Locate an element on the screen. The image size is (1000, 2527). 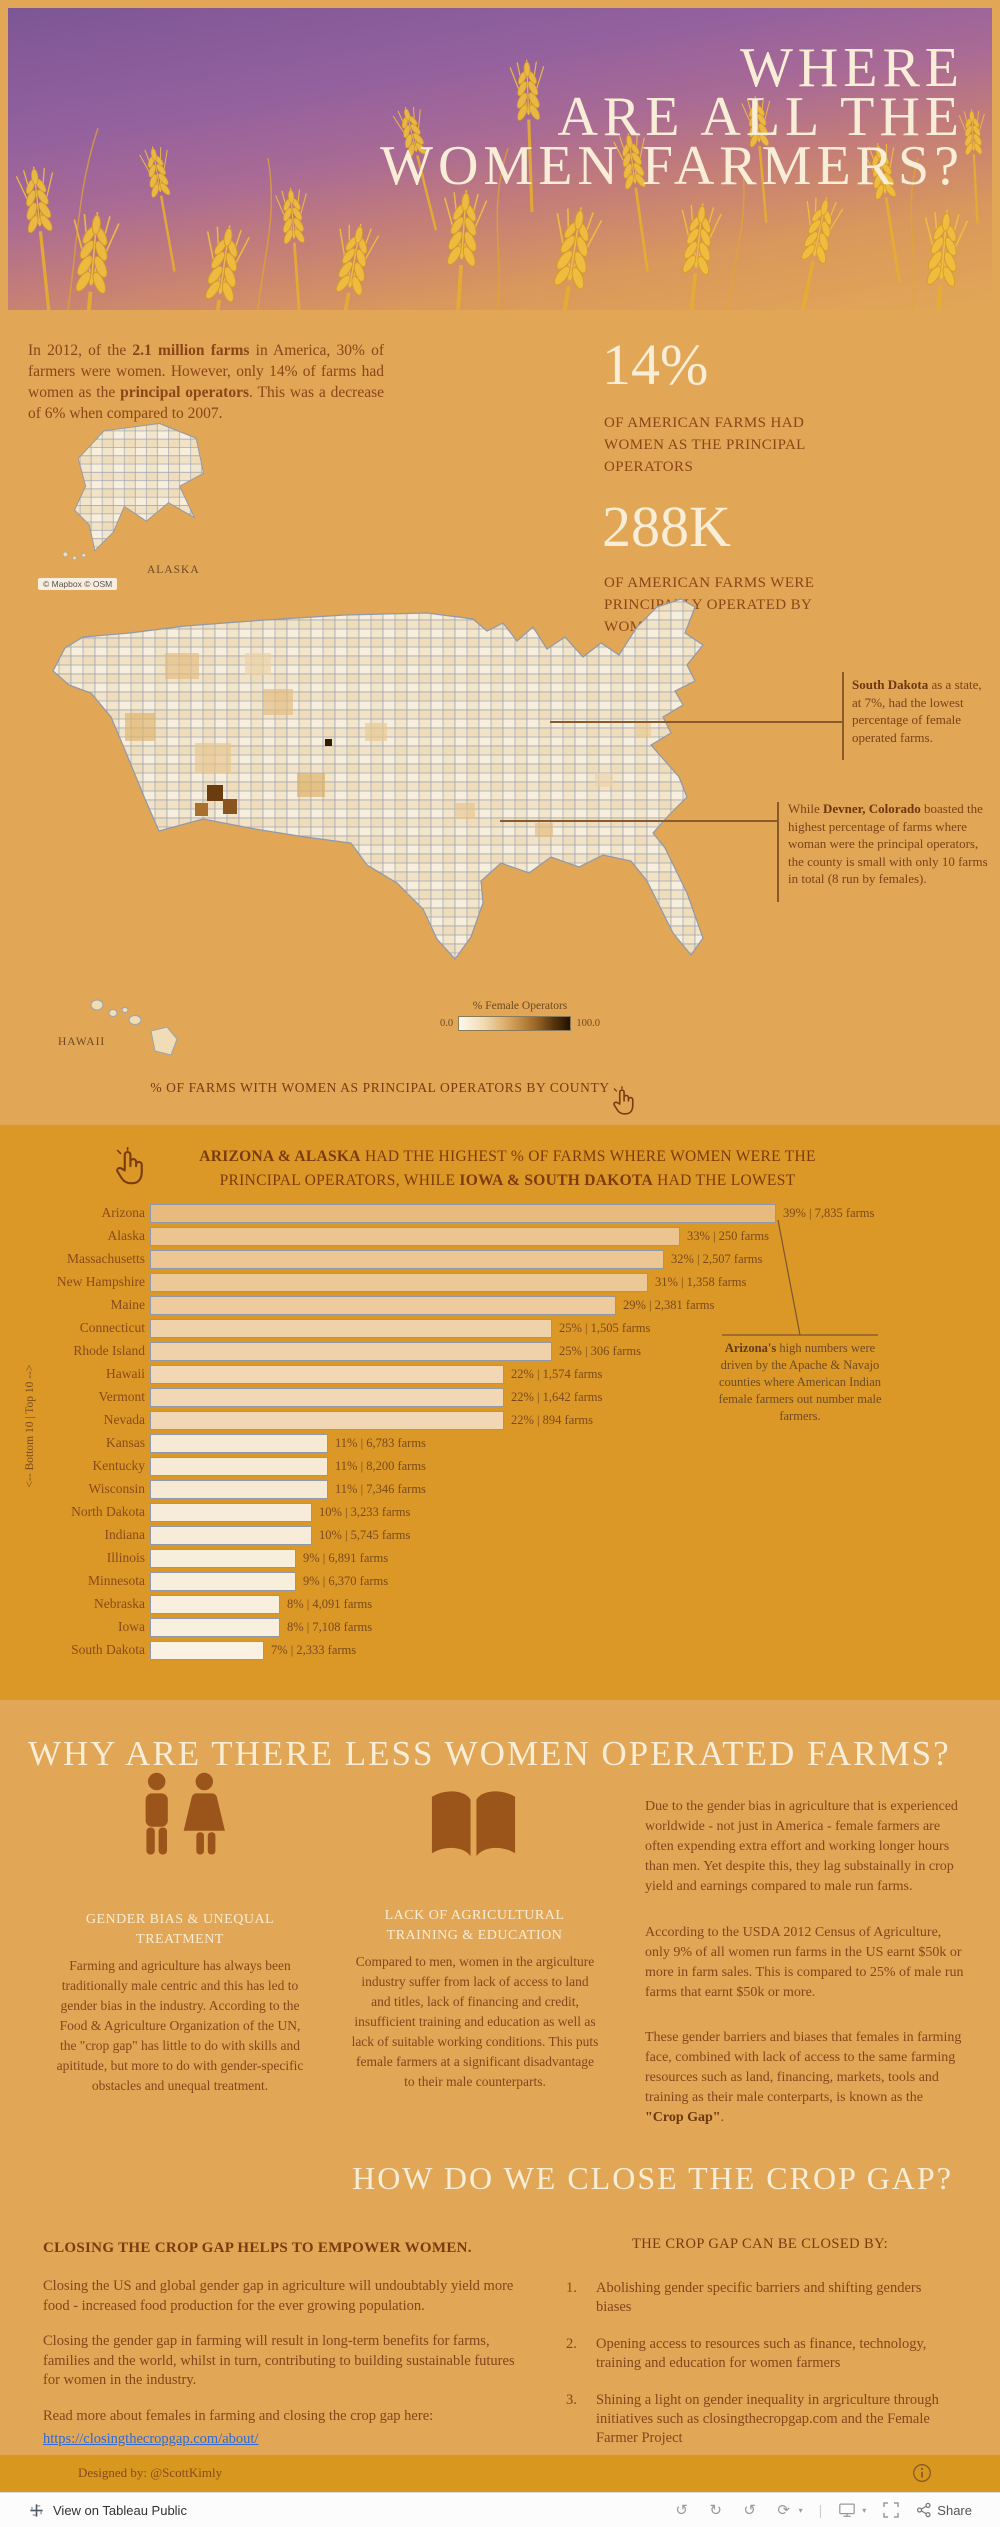
tableau-logo-icon is located at coordinates (36, 2510).